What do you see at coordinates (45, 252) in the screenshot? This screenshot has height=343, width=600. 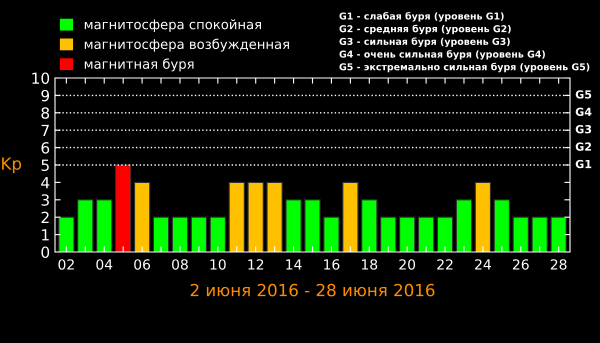 I see `y-tick-label: 0` at bounding box center [45, 252].